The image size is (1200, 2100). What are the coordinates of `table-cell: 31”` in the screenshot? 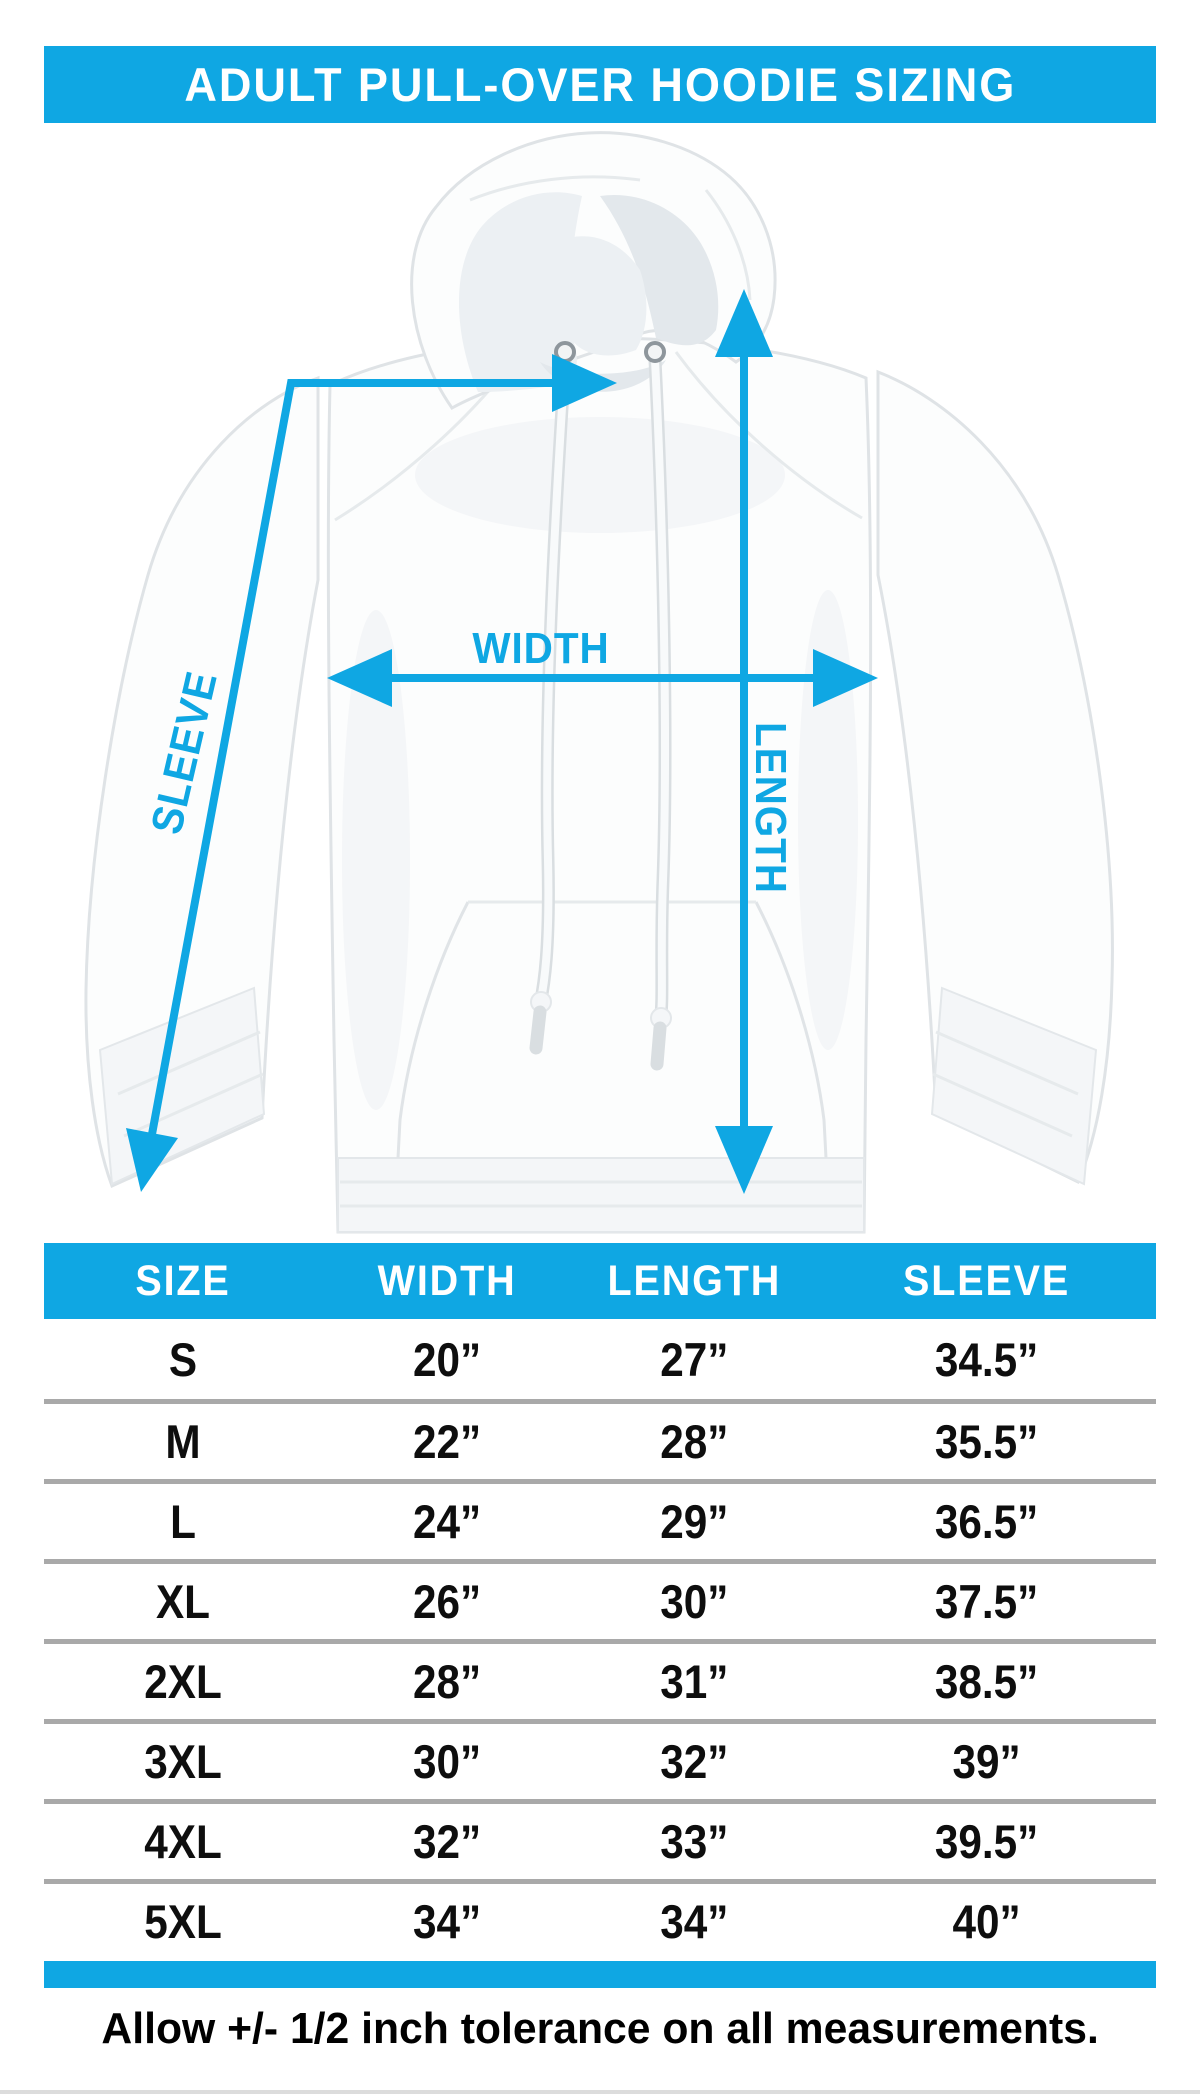 It's located at (694, 1681).